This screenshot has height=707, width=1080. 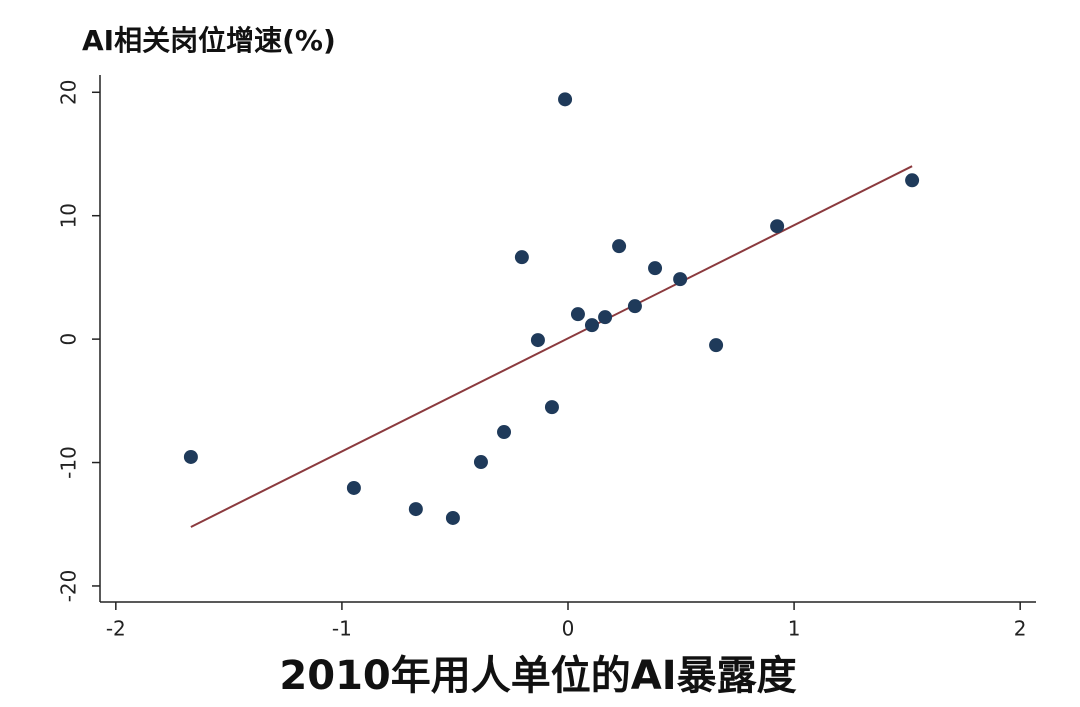 I want to click on x-tick-label: 1, so click(x=794, y=629).